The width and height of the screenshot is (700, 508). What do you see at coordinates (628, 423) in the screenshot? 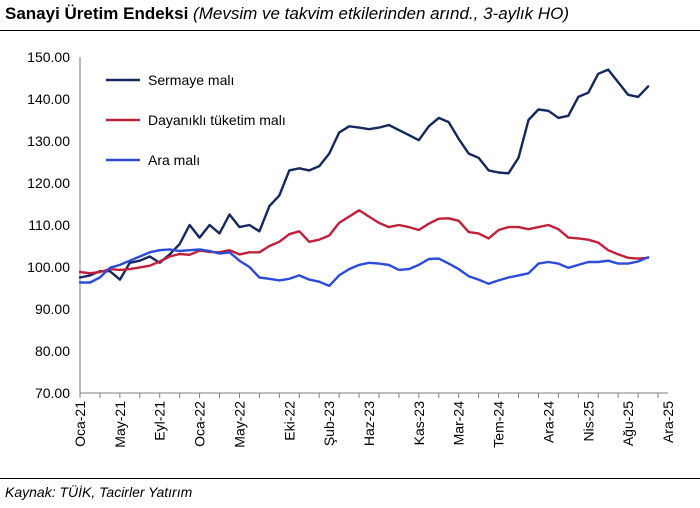
I see `x-tick-label: Ağu-25` at bounding box center [628, 423].